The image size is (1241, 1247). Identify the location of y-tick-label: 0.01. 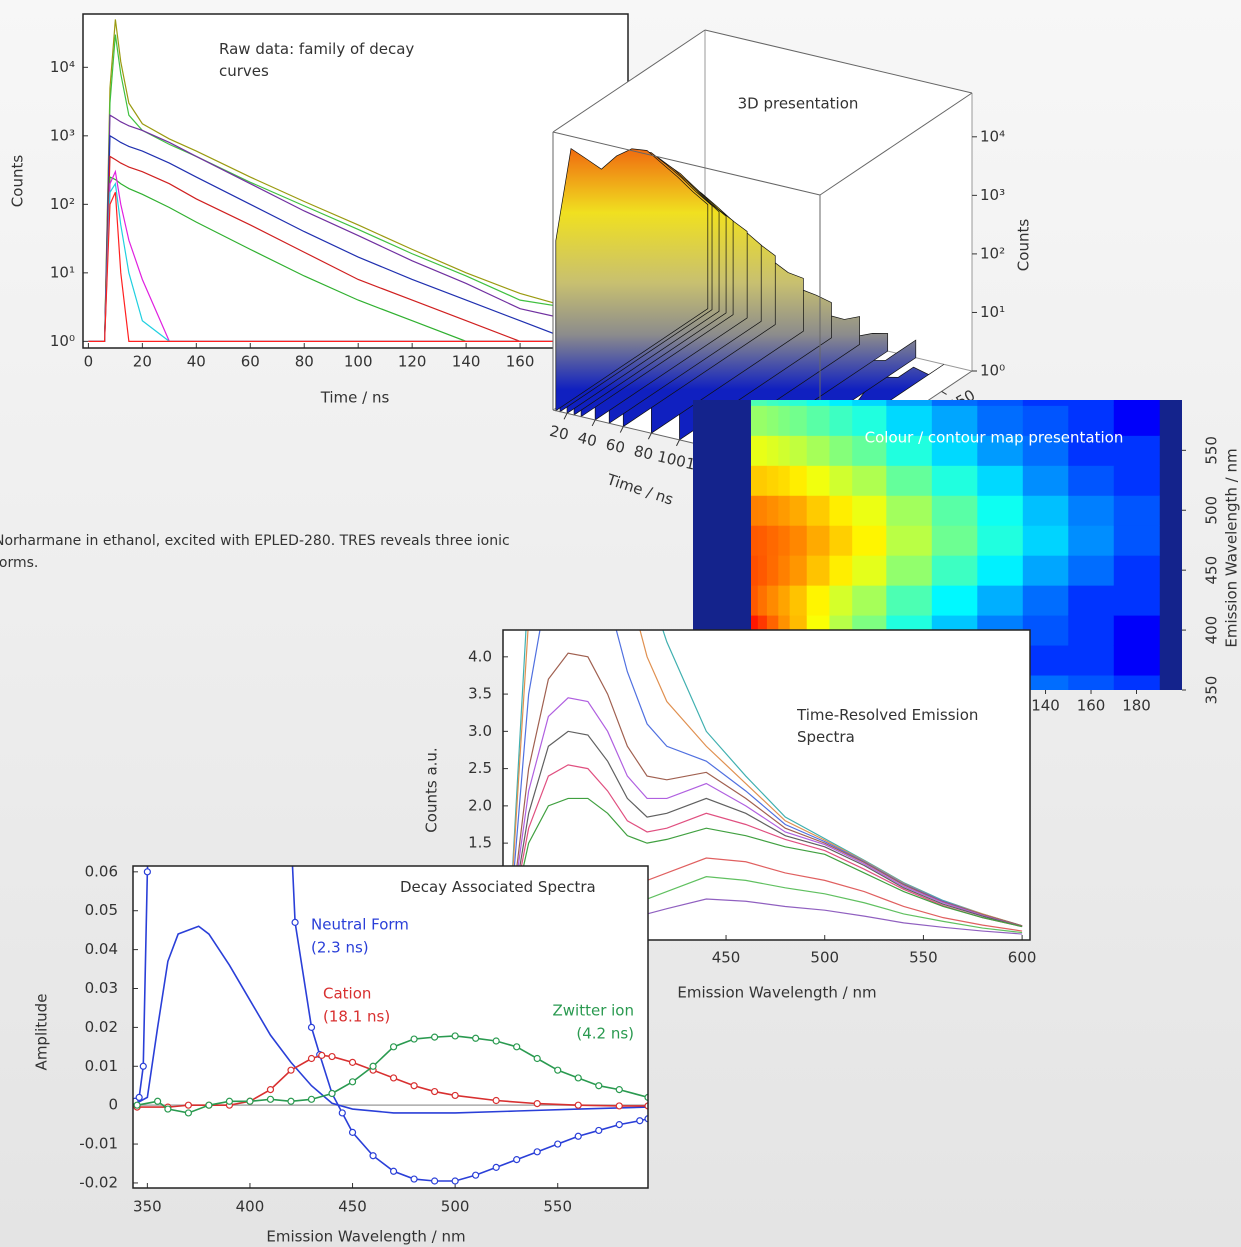
(101, 1066).